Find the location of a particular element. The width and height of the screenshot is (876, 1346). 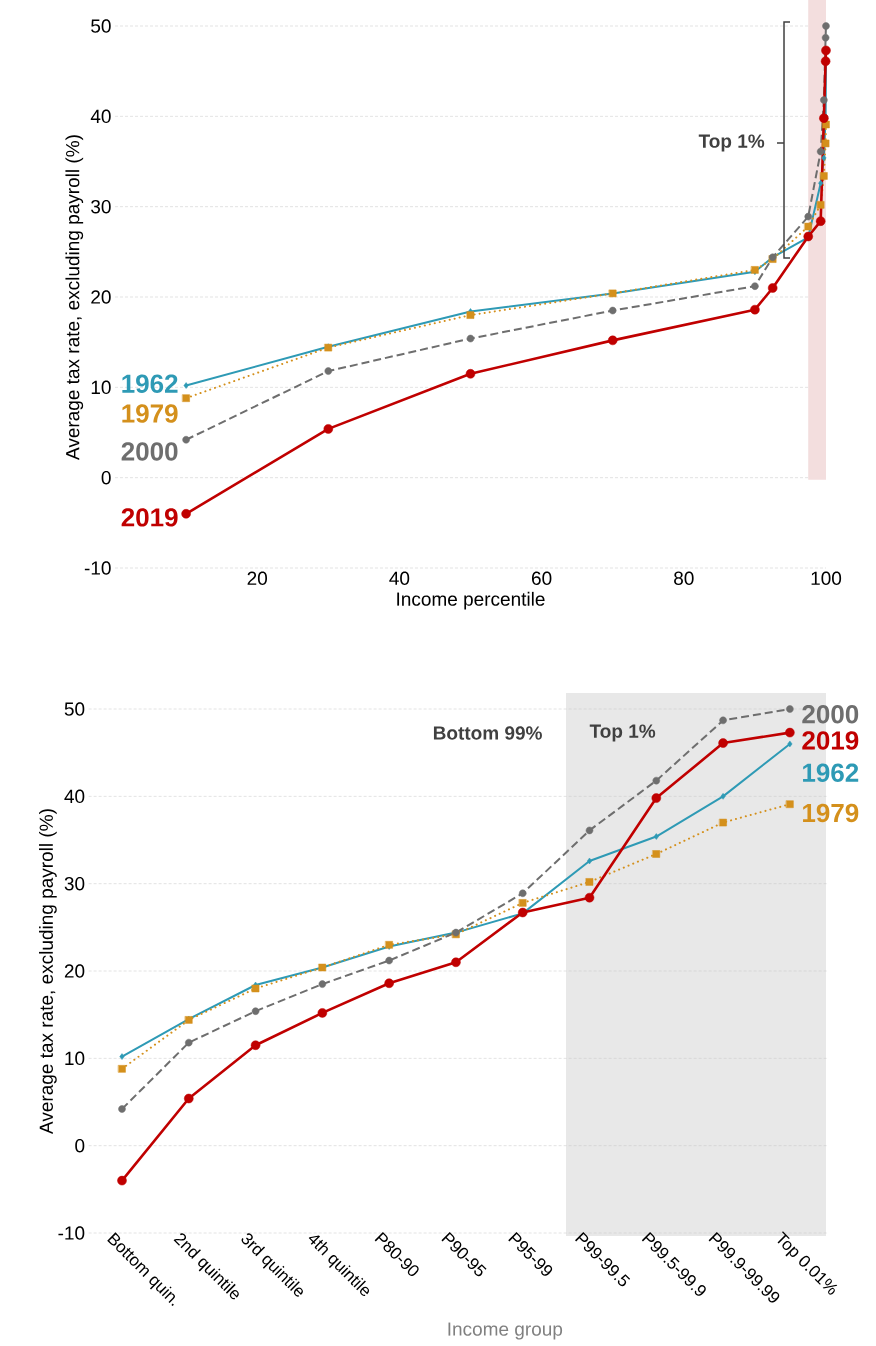

x-axis-title: Income group is located at coordinates (505, 1331).